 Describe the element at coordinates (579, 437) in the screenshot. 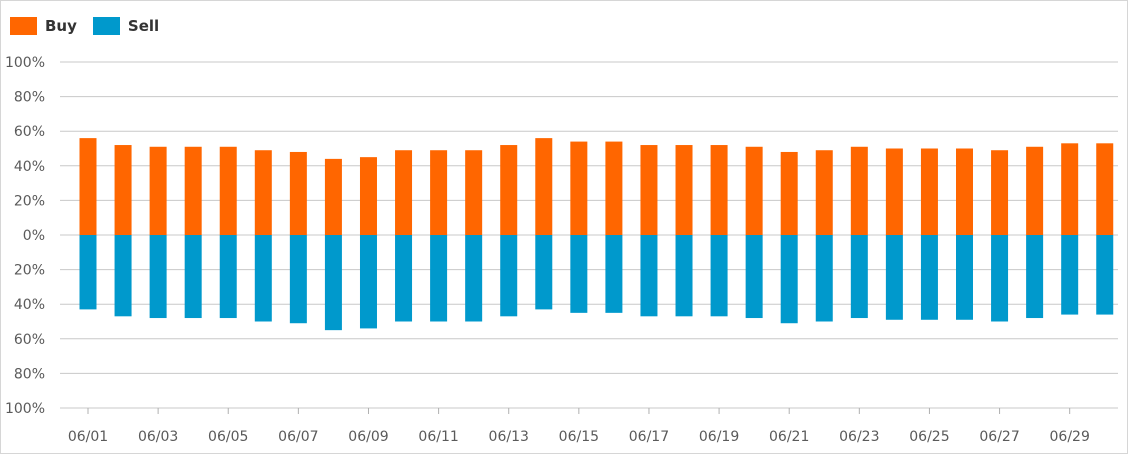

I see `x-tick-label: 06/15` at that location.